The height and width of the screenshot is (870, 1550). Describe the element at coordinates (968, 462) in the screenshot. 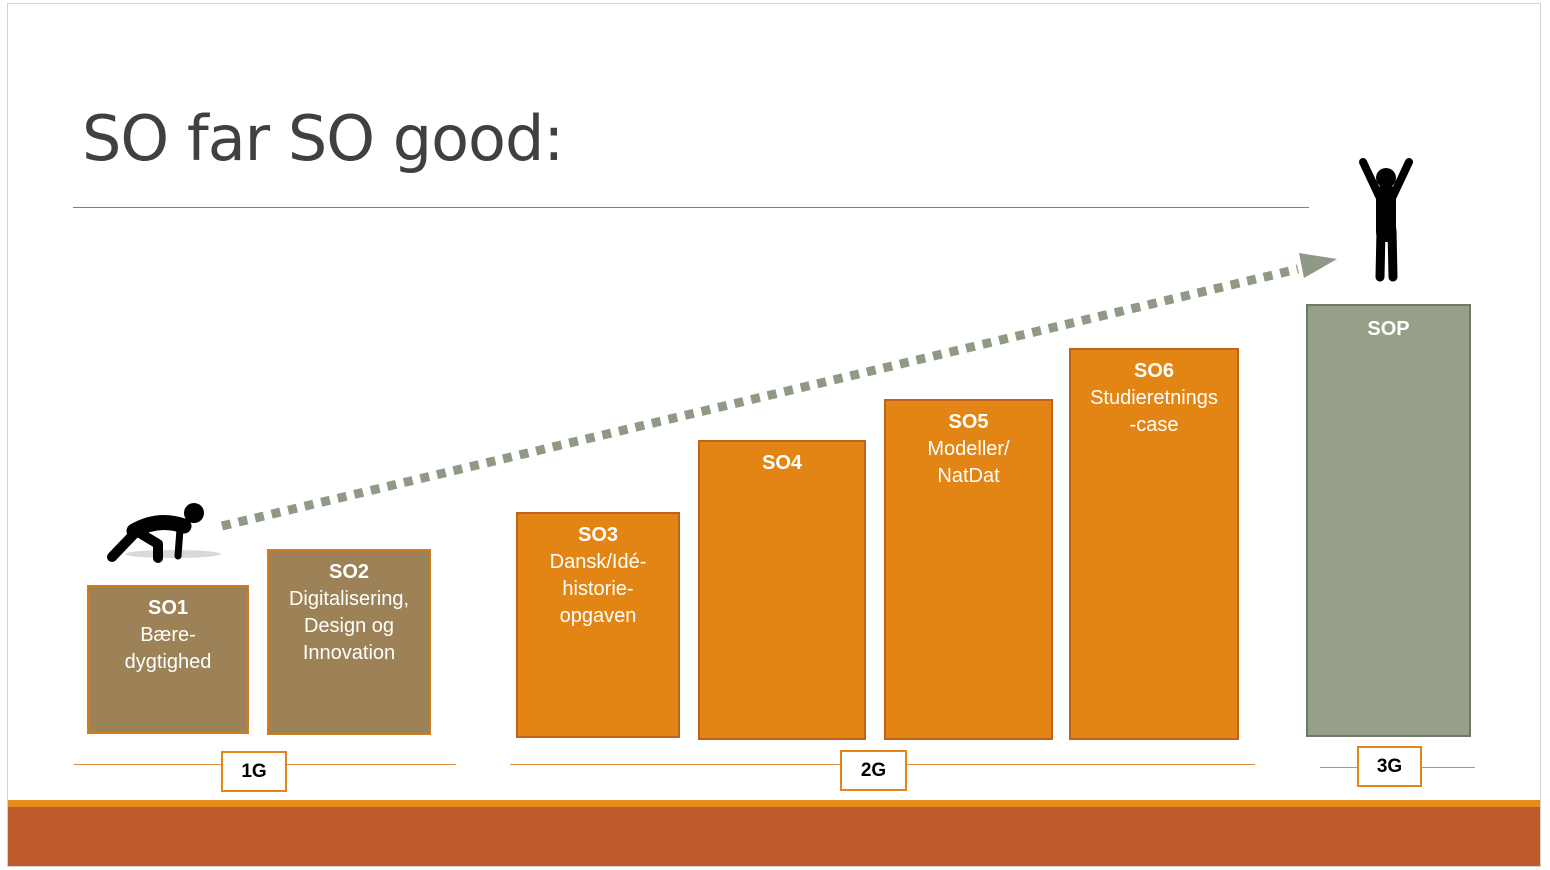

I see `block-description: Modeller/ NatDat` at that location.